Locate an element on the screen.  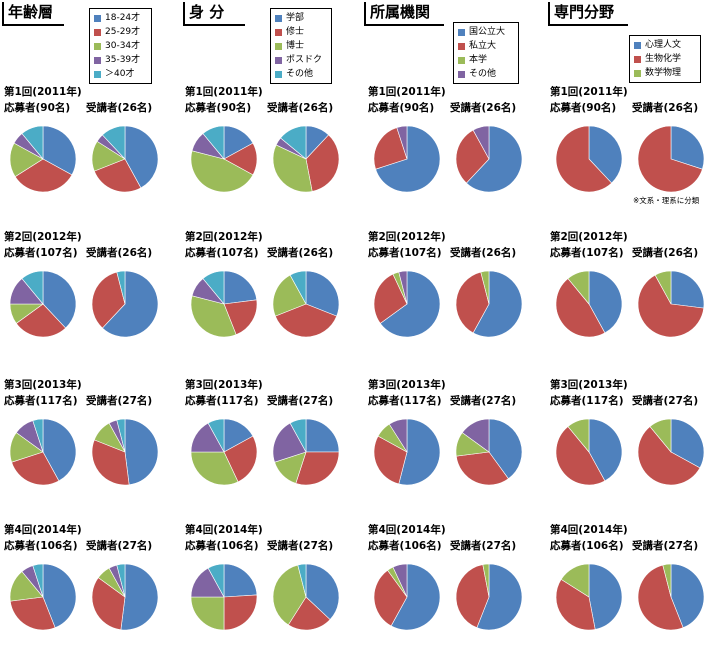
legend-item: 35-39才 is located at coordinates (120, 60).